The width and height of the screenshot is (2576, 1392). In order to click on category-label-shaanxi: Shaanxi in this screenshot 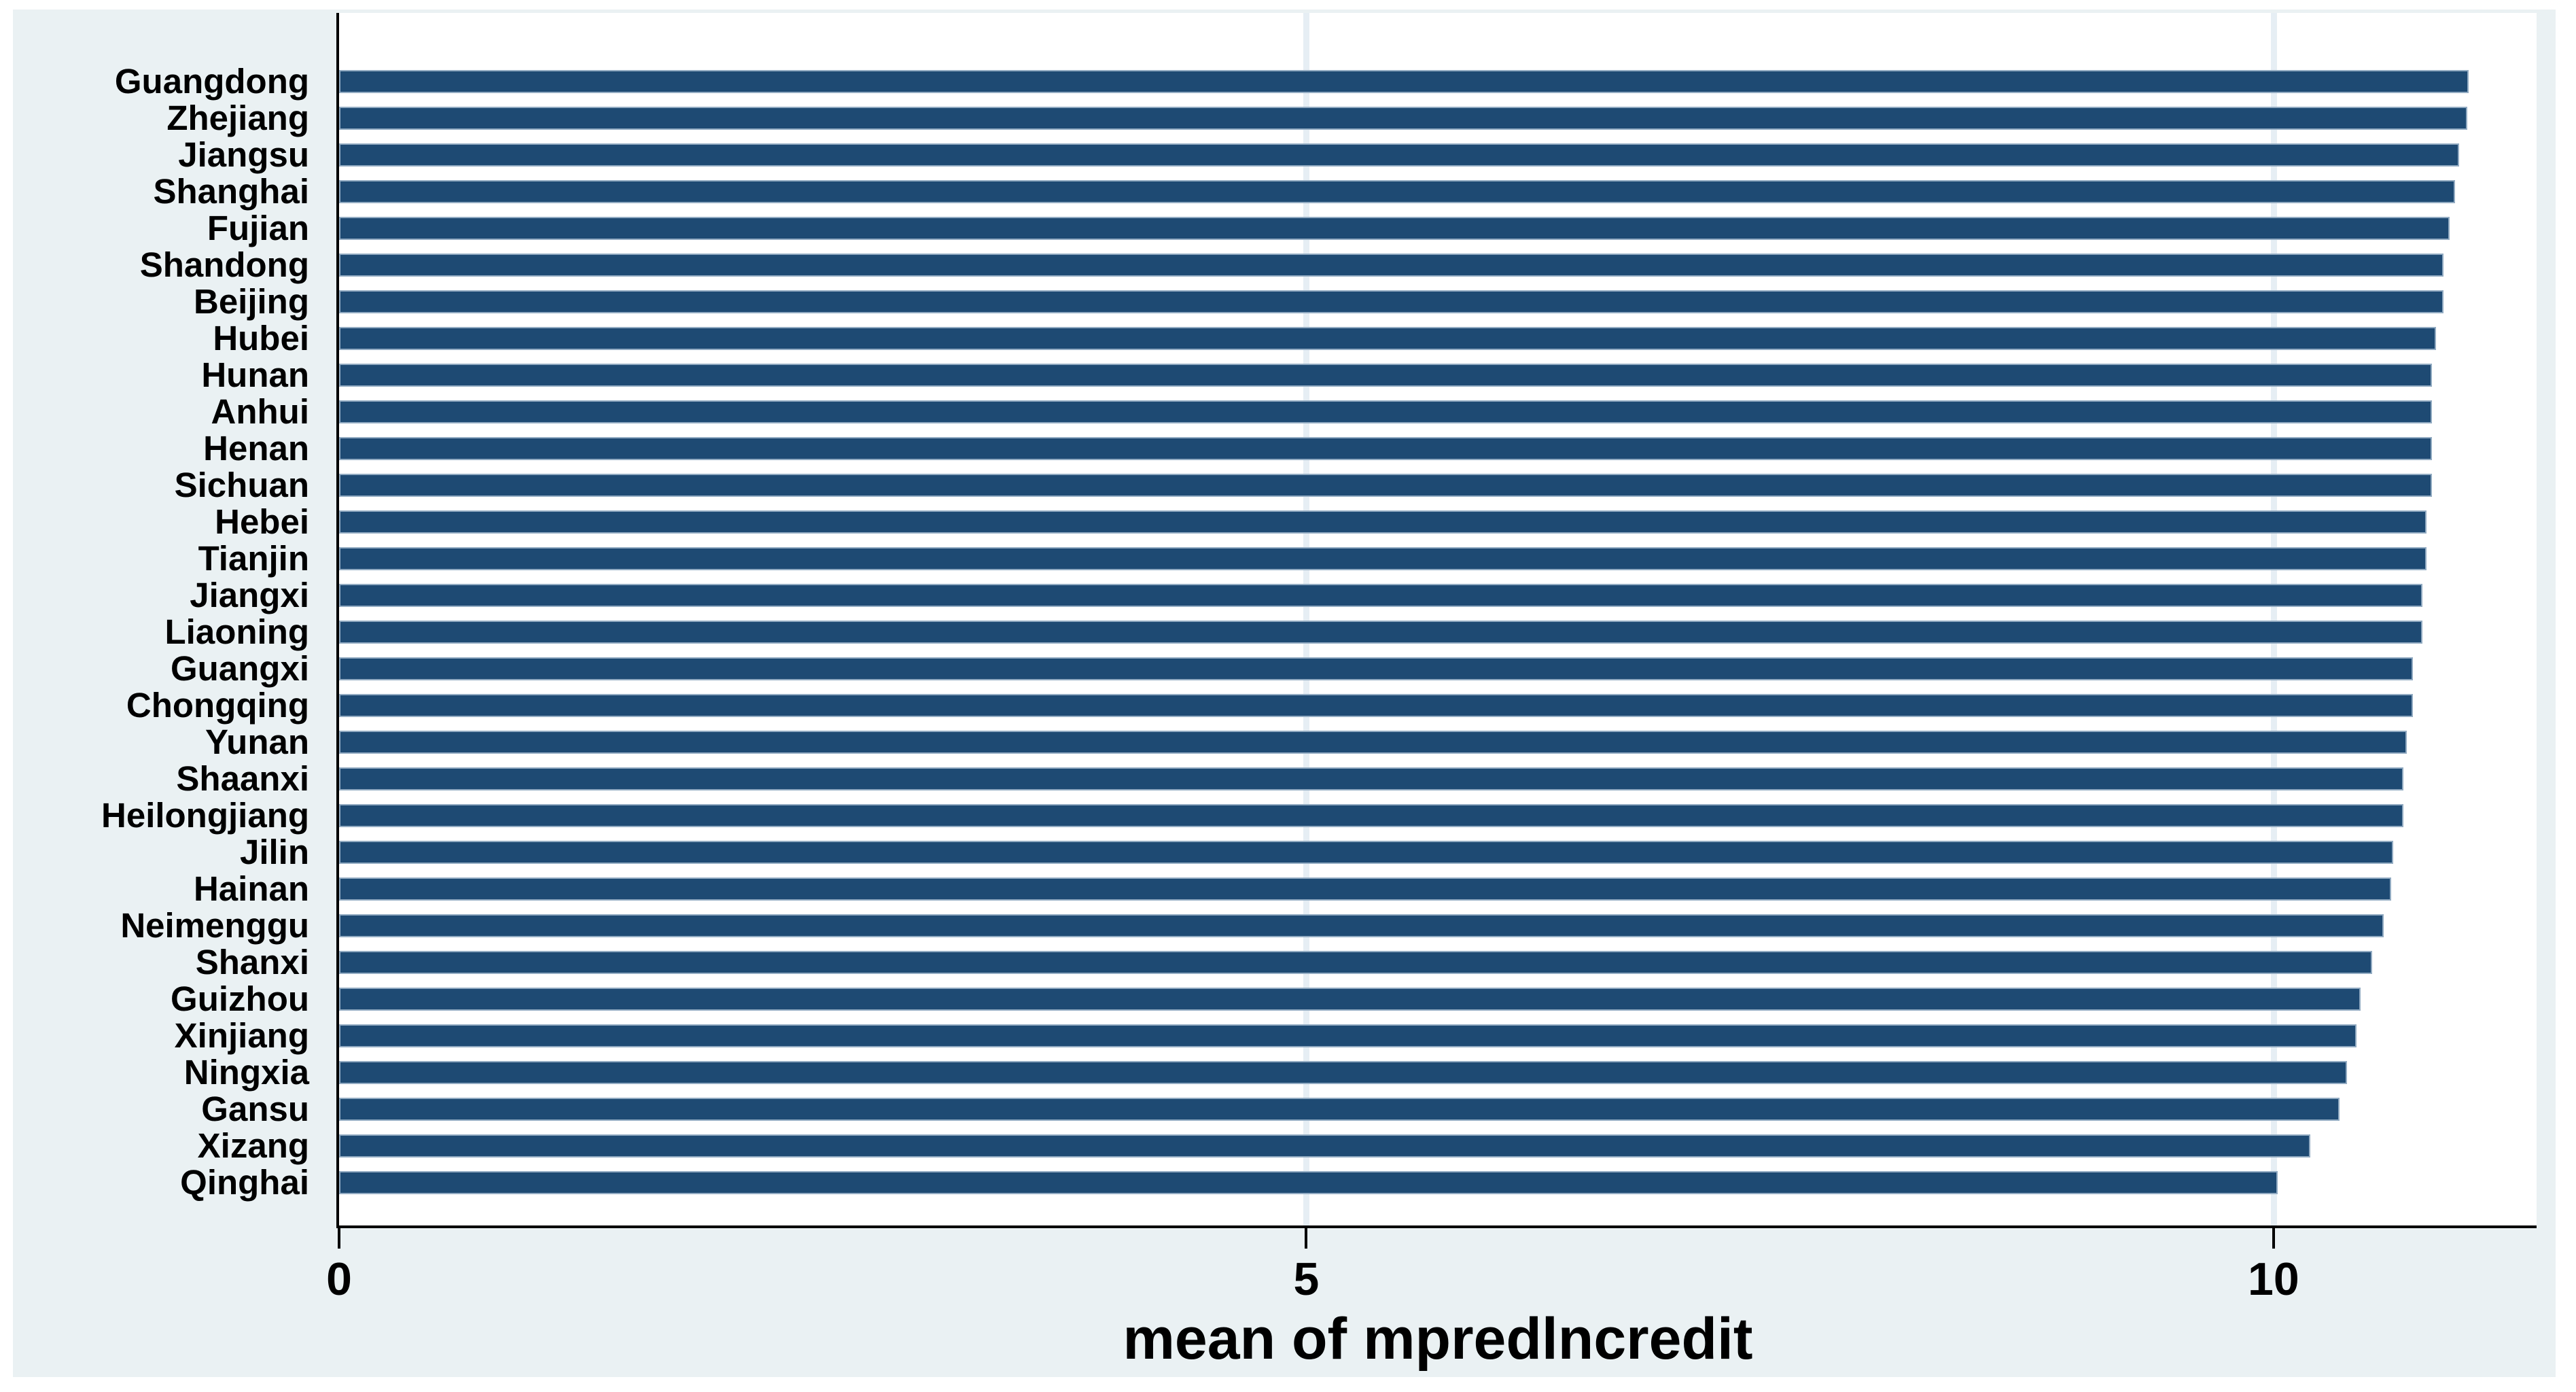, I will do `click(242, 779)`.